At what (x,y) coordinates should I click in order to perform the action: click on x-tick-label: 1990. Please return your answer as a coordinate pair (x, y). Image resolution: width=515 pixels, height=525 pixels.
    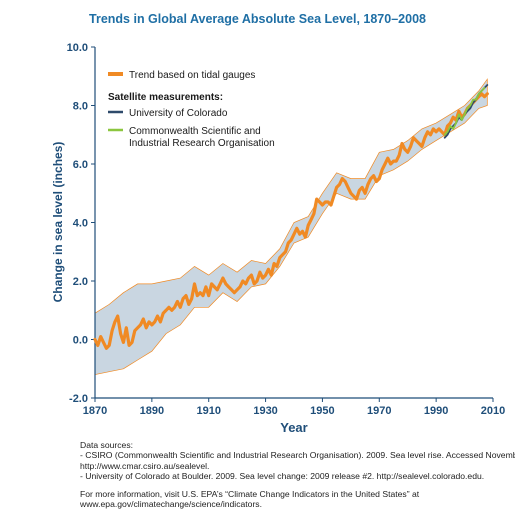
    Looking at the image, I should click on (436, 411).